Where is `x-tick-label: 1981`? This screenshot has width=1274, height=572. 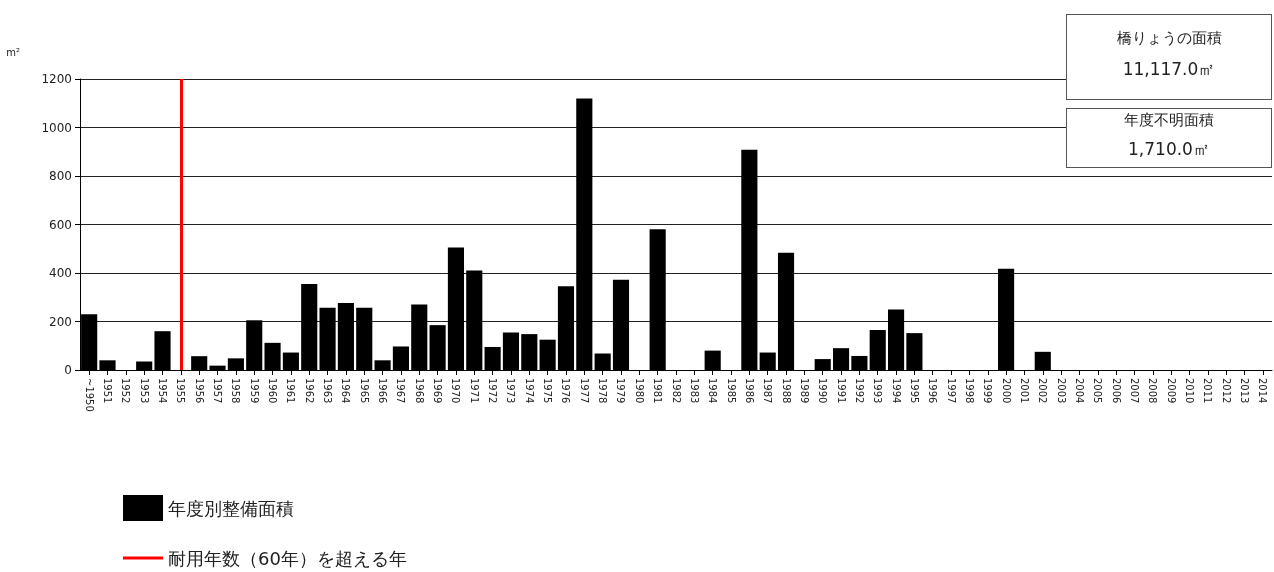
x-tick-label: 1981 is located at coordinates (658, 391).